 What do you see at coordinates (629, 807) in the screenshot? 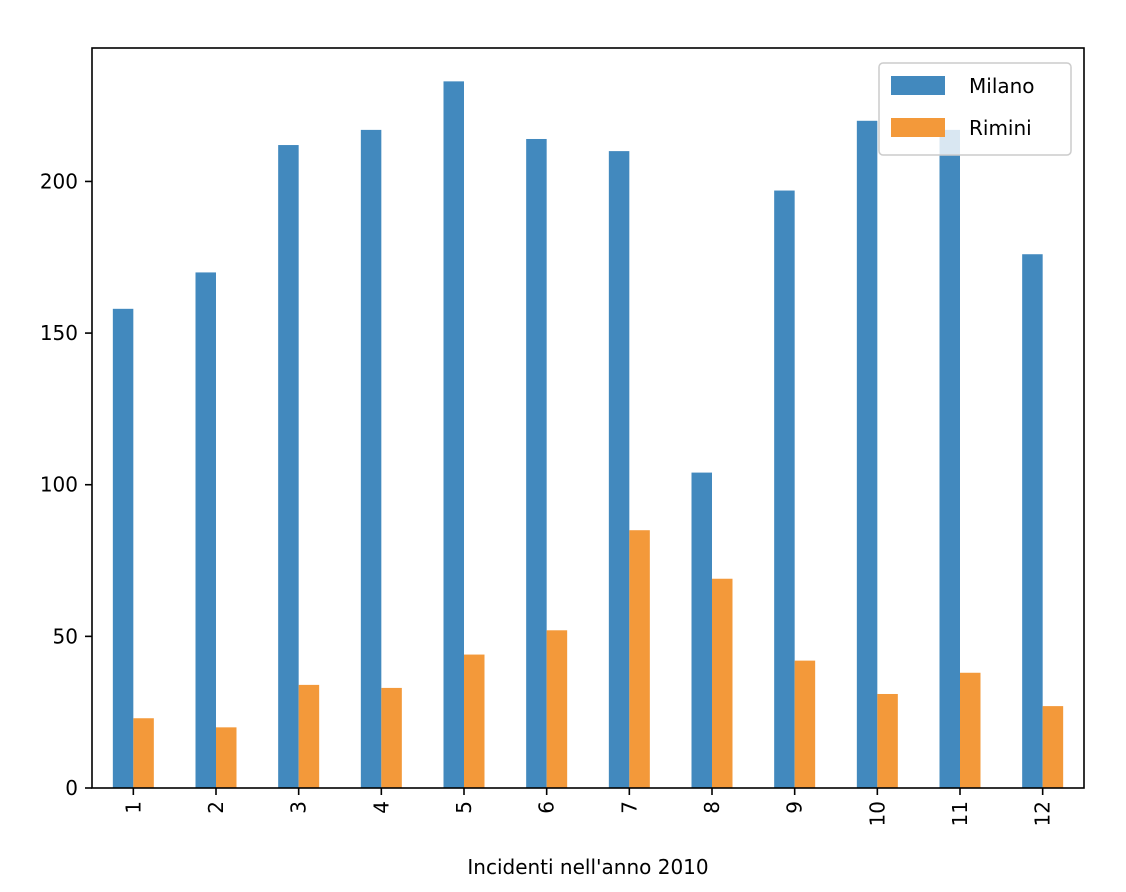
I see `x-tick-label: 7` at bounding box center [629, 807].